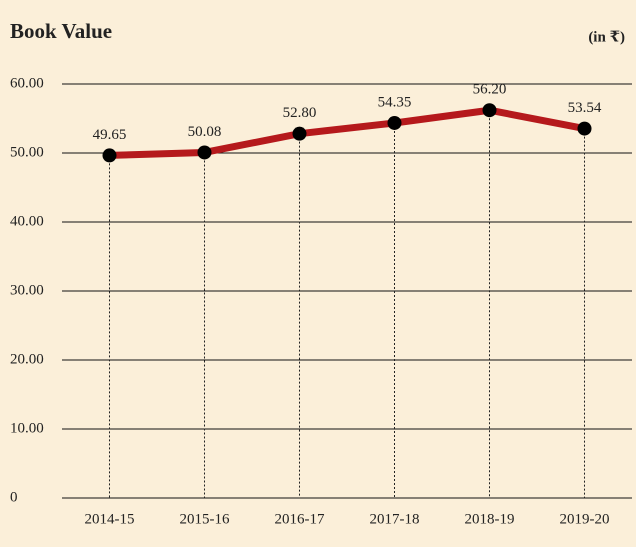 The height and width of the screenshot is (547, 636). I want to click on data-label: 56.20, so click(490, 90).